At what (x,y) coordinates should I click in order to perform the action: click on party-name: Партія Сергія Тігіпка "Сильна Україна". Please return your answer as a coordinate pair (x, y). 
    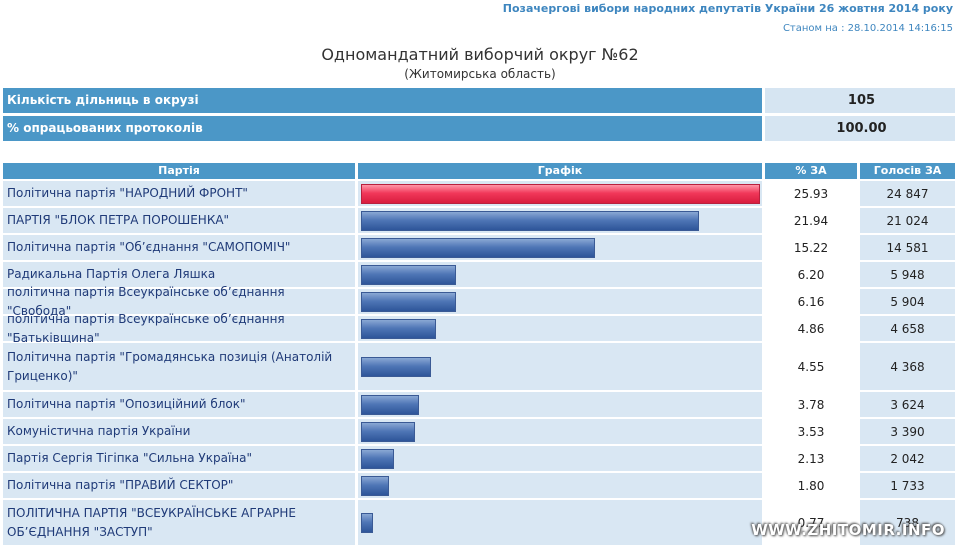
    Looking at the image, I should click on (179, 458).